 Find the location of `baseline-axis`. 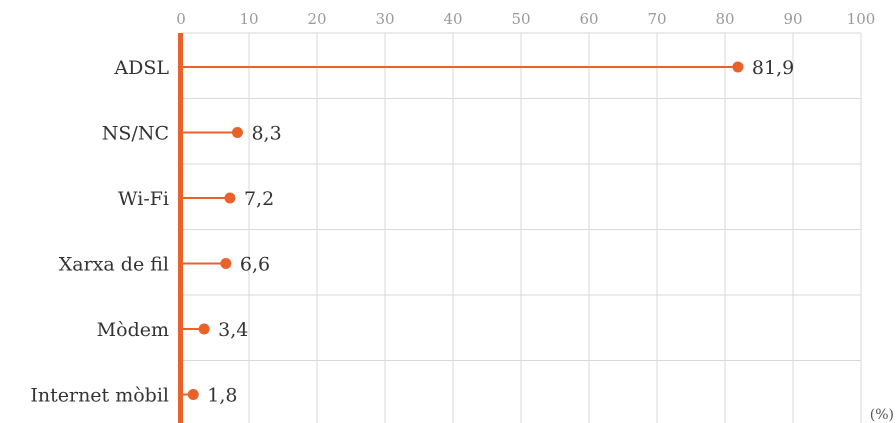

baseline-axis is located at coordinates (180, 228).